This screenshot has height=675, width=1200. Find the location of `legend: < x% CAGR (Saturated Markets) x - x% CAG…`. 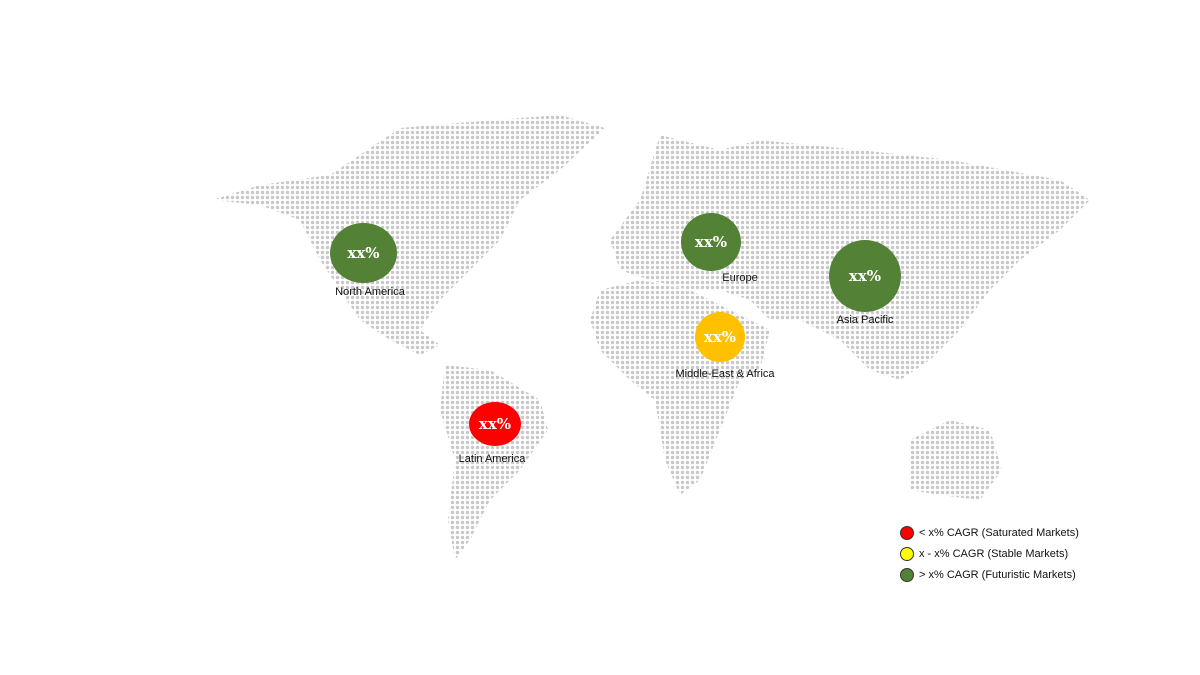

legend: < x% CAGR (Saturated Markets) x - x% CAG… is located at coordinates (989, 553).